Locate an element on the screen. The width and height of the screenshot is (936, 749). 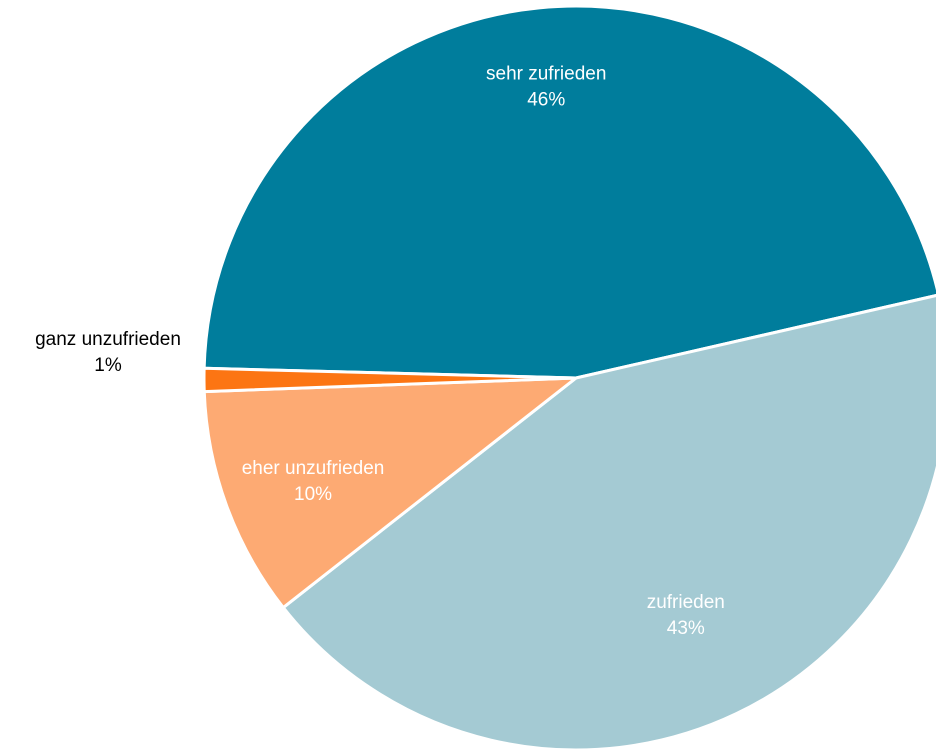
slice-label-sehr-zufrieden: sehr zufrieden 46% is located at coordinates (546, 86).